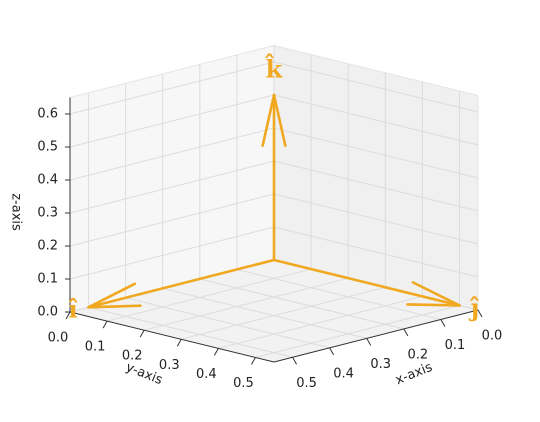  What do you see at coordinates (95, 347) in the screenshot?
I see `y-tick-label: 0.1` at bounding box center [95, 347].